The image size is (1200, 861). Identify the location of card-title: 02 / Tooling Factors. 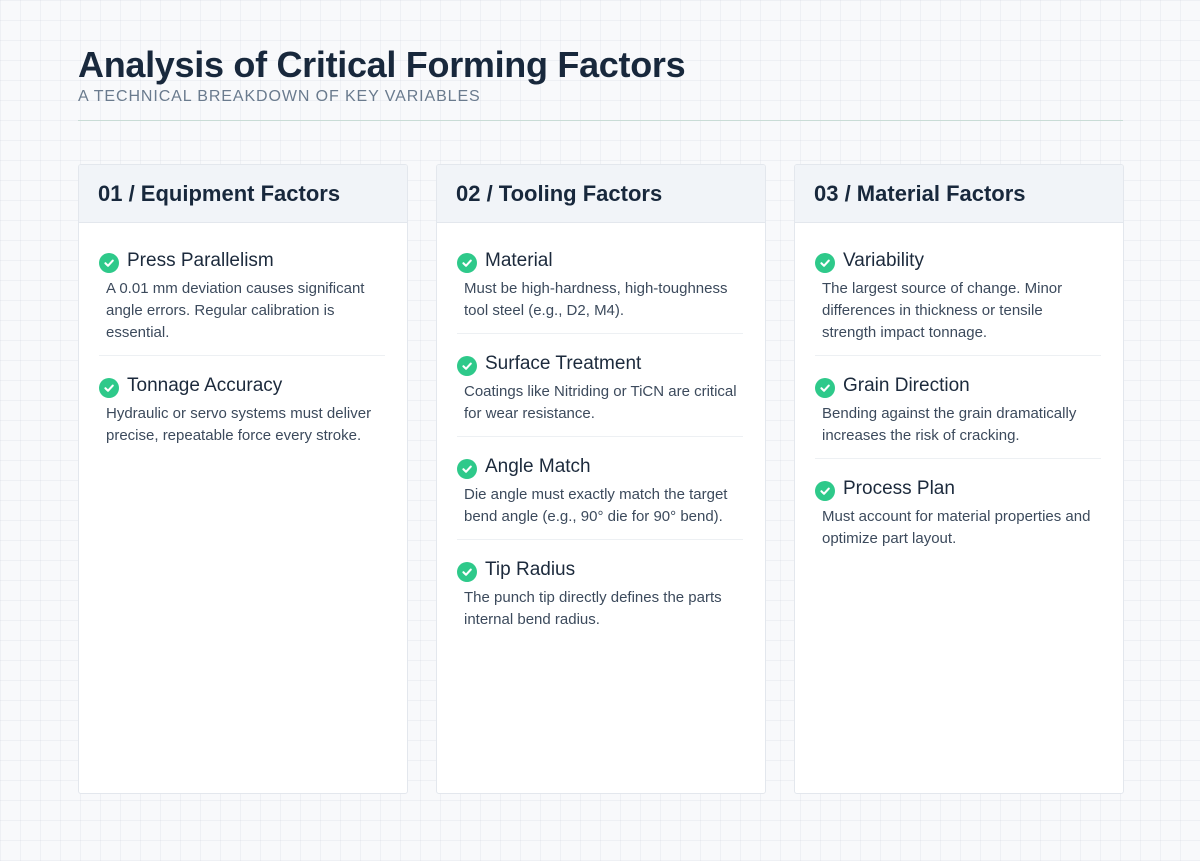
(559, 193).